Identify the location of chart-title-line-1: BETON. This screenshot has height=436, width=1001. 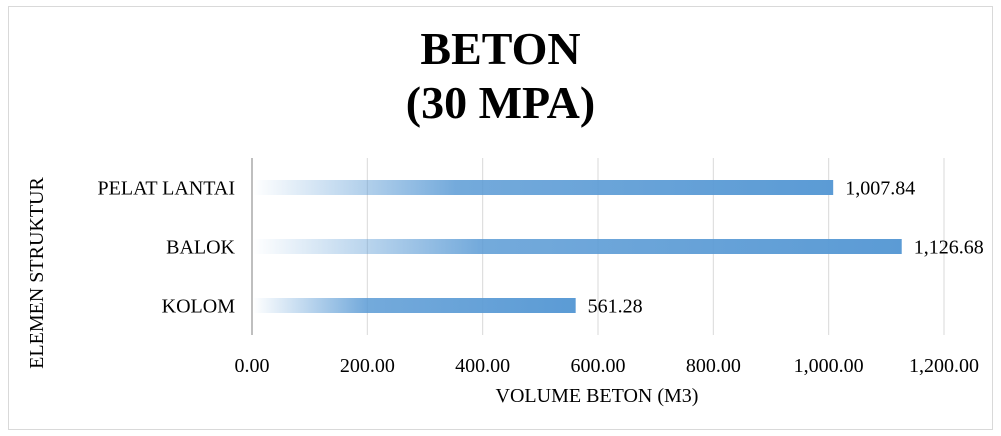
(500, 48).